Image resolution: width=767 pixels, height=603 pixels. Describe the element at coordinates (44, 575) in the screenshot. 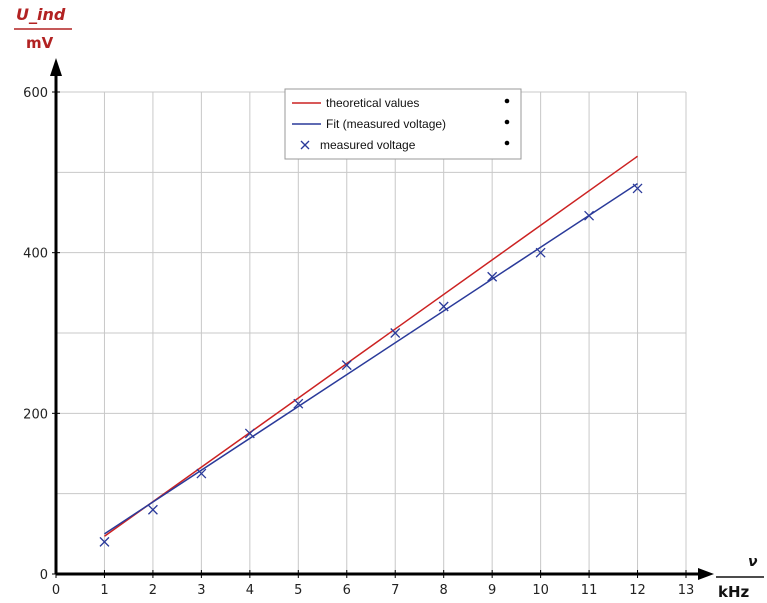

I see `y-tick-label: 0` at that location.